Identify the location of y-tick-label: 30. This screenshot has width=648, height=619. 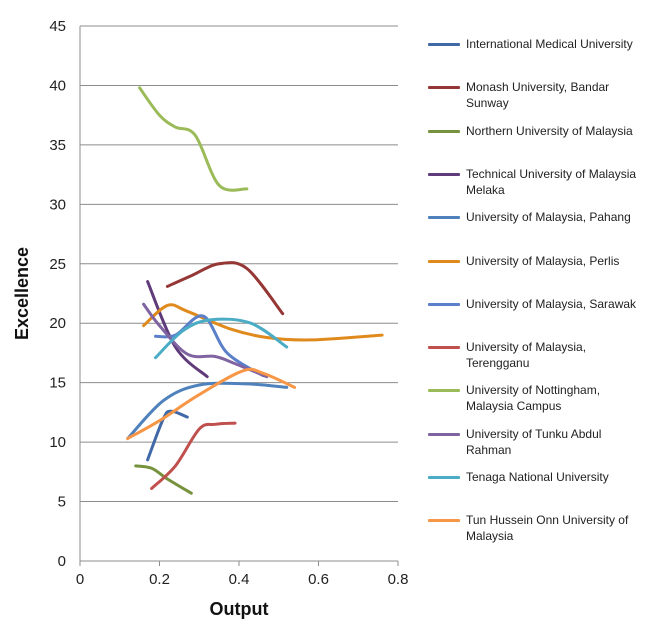
(57, 204).